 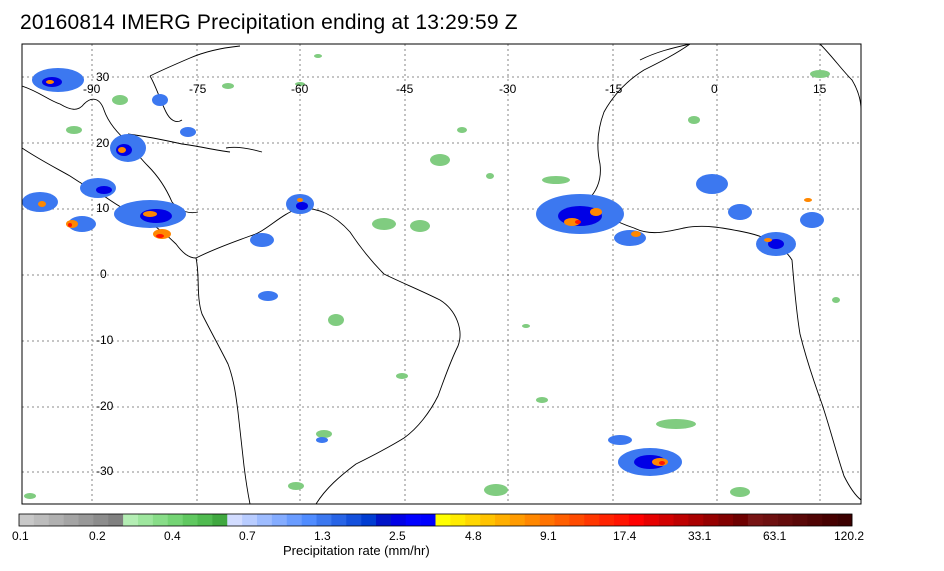 What do you see at coordinates (105, 406) in the screenshot?
I see `lat-label: -20` at bounding box center [105, 406].